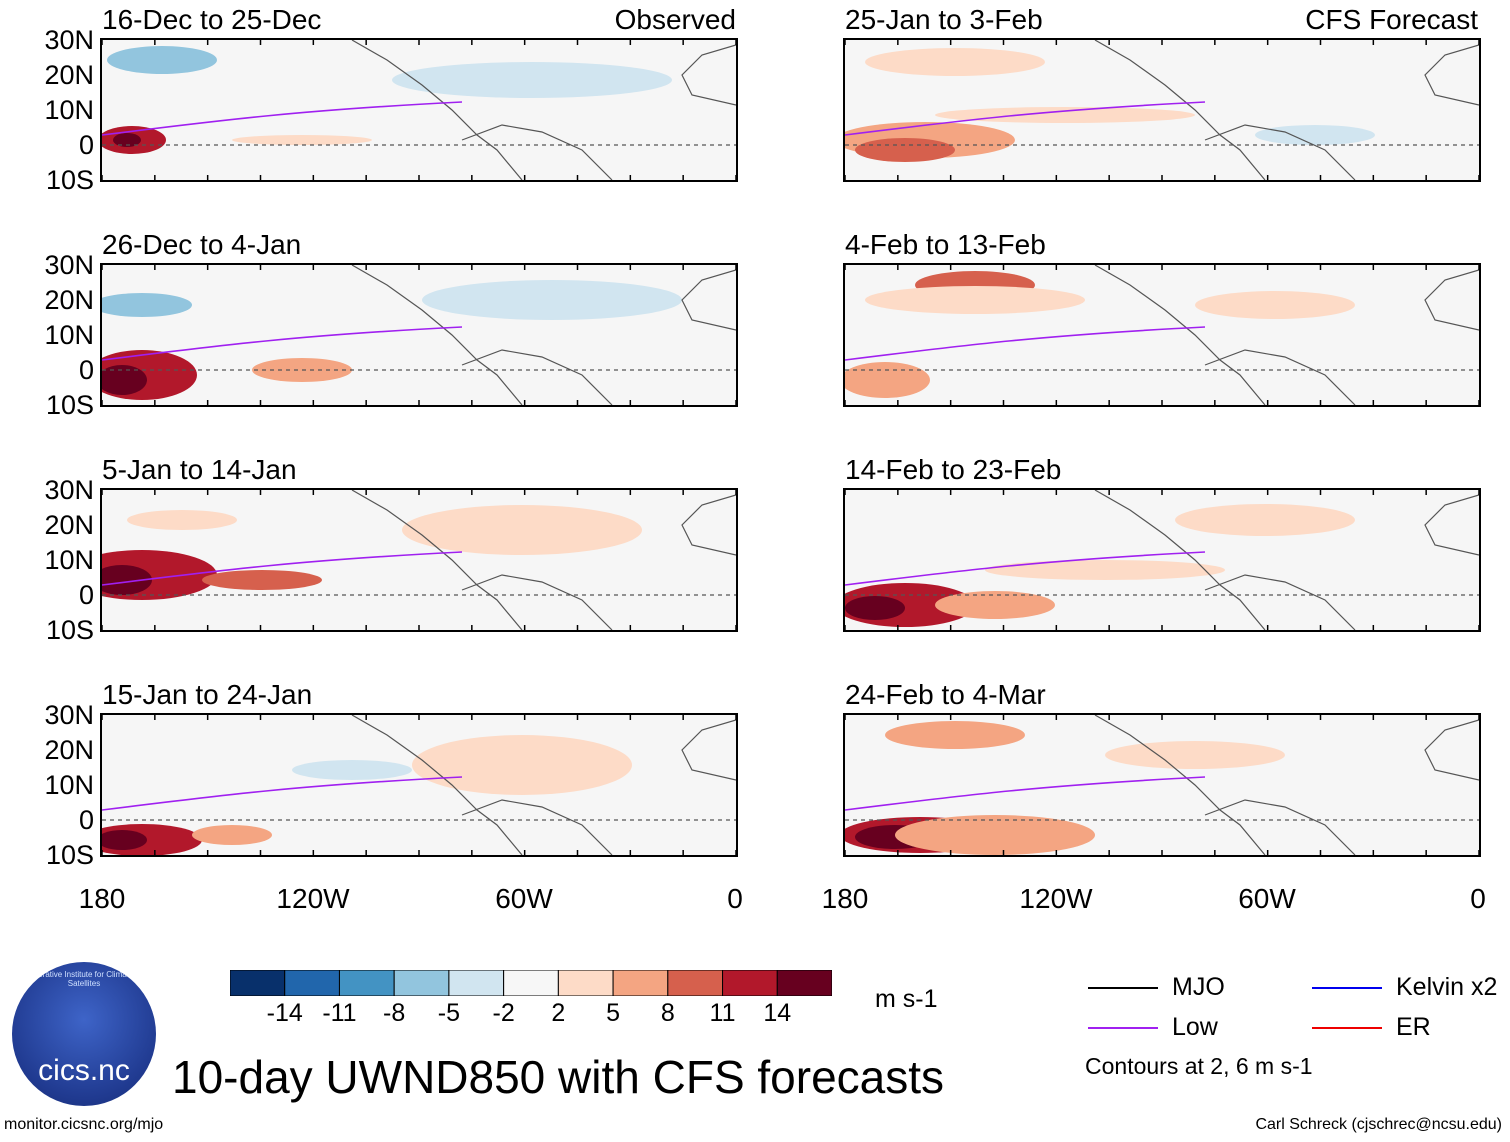 The width and height of the screenshot is (1510, 1142). I want to click on legend-note: Contours at 2, 6 m s-1, so click(1199, 1066).